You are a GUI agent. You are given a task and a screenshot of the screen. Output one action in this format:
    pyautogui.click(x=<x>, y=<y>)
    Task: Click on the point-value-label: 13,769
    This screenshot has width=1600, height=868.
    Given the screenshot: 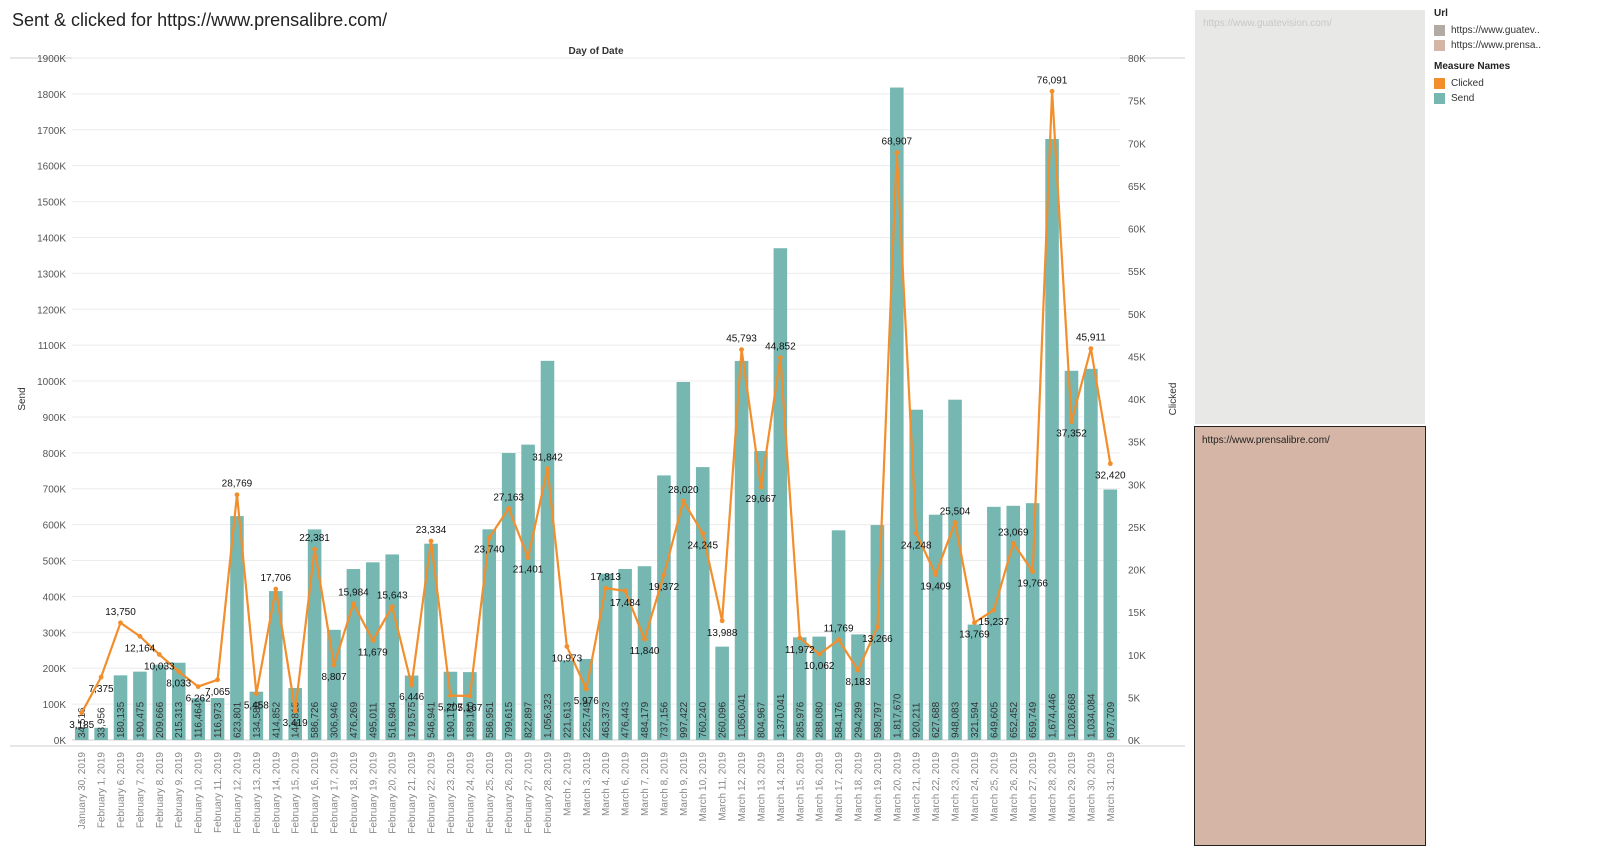 What is the action you would take?
    pyautogui.click(x=974, y=635)
    